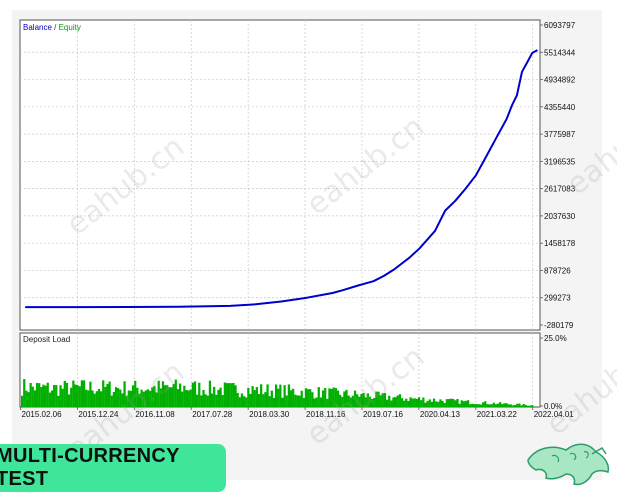 The height and width of the screenshot is (499, 617). Describe the element at coordinates (557, 270) in the screenshot. I see `y-tick-label: 878726` at that location.